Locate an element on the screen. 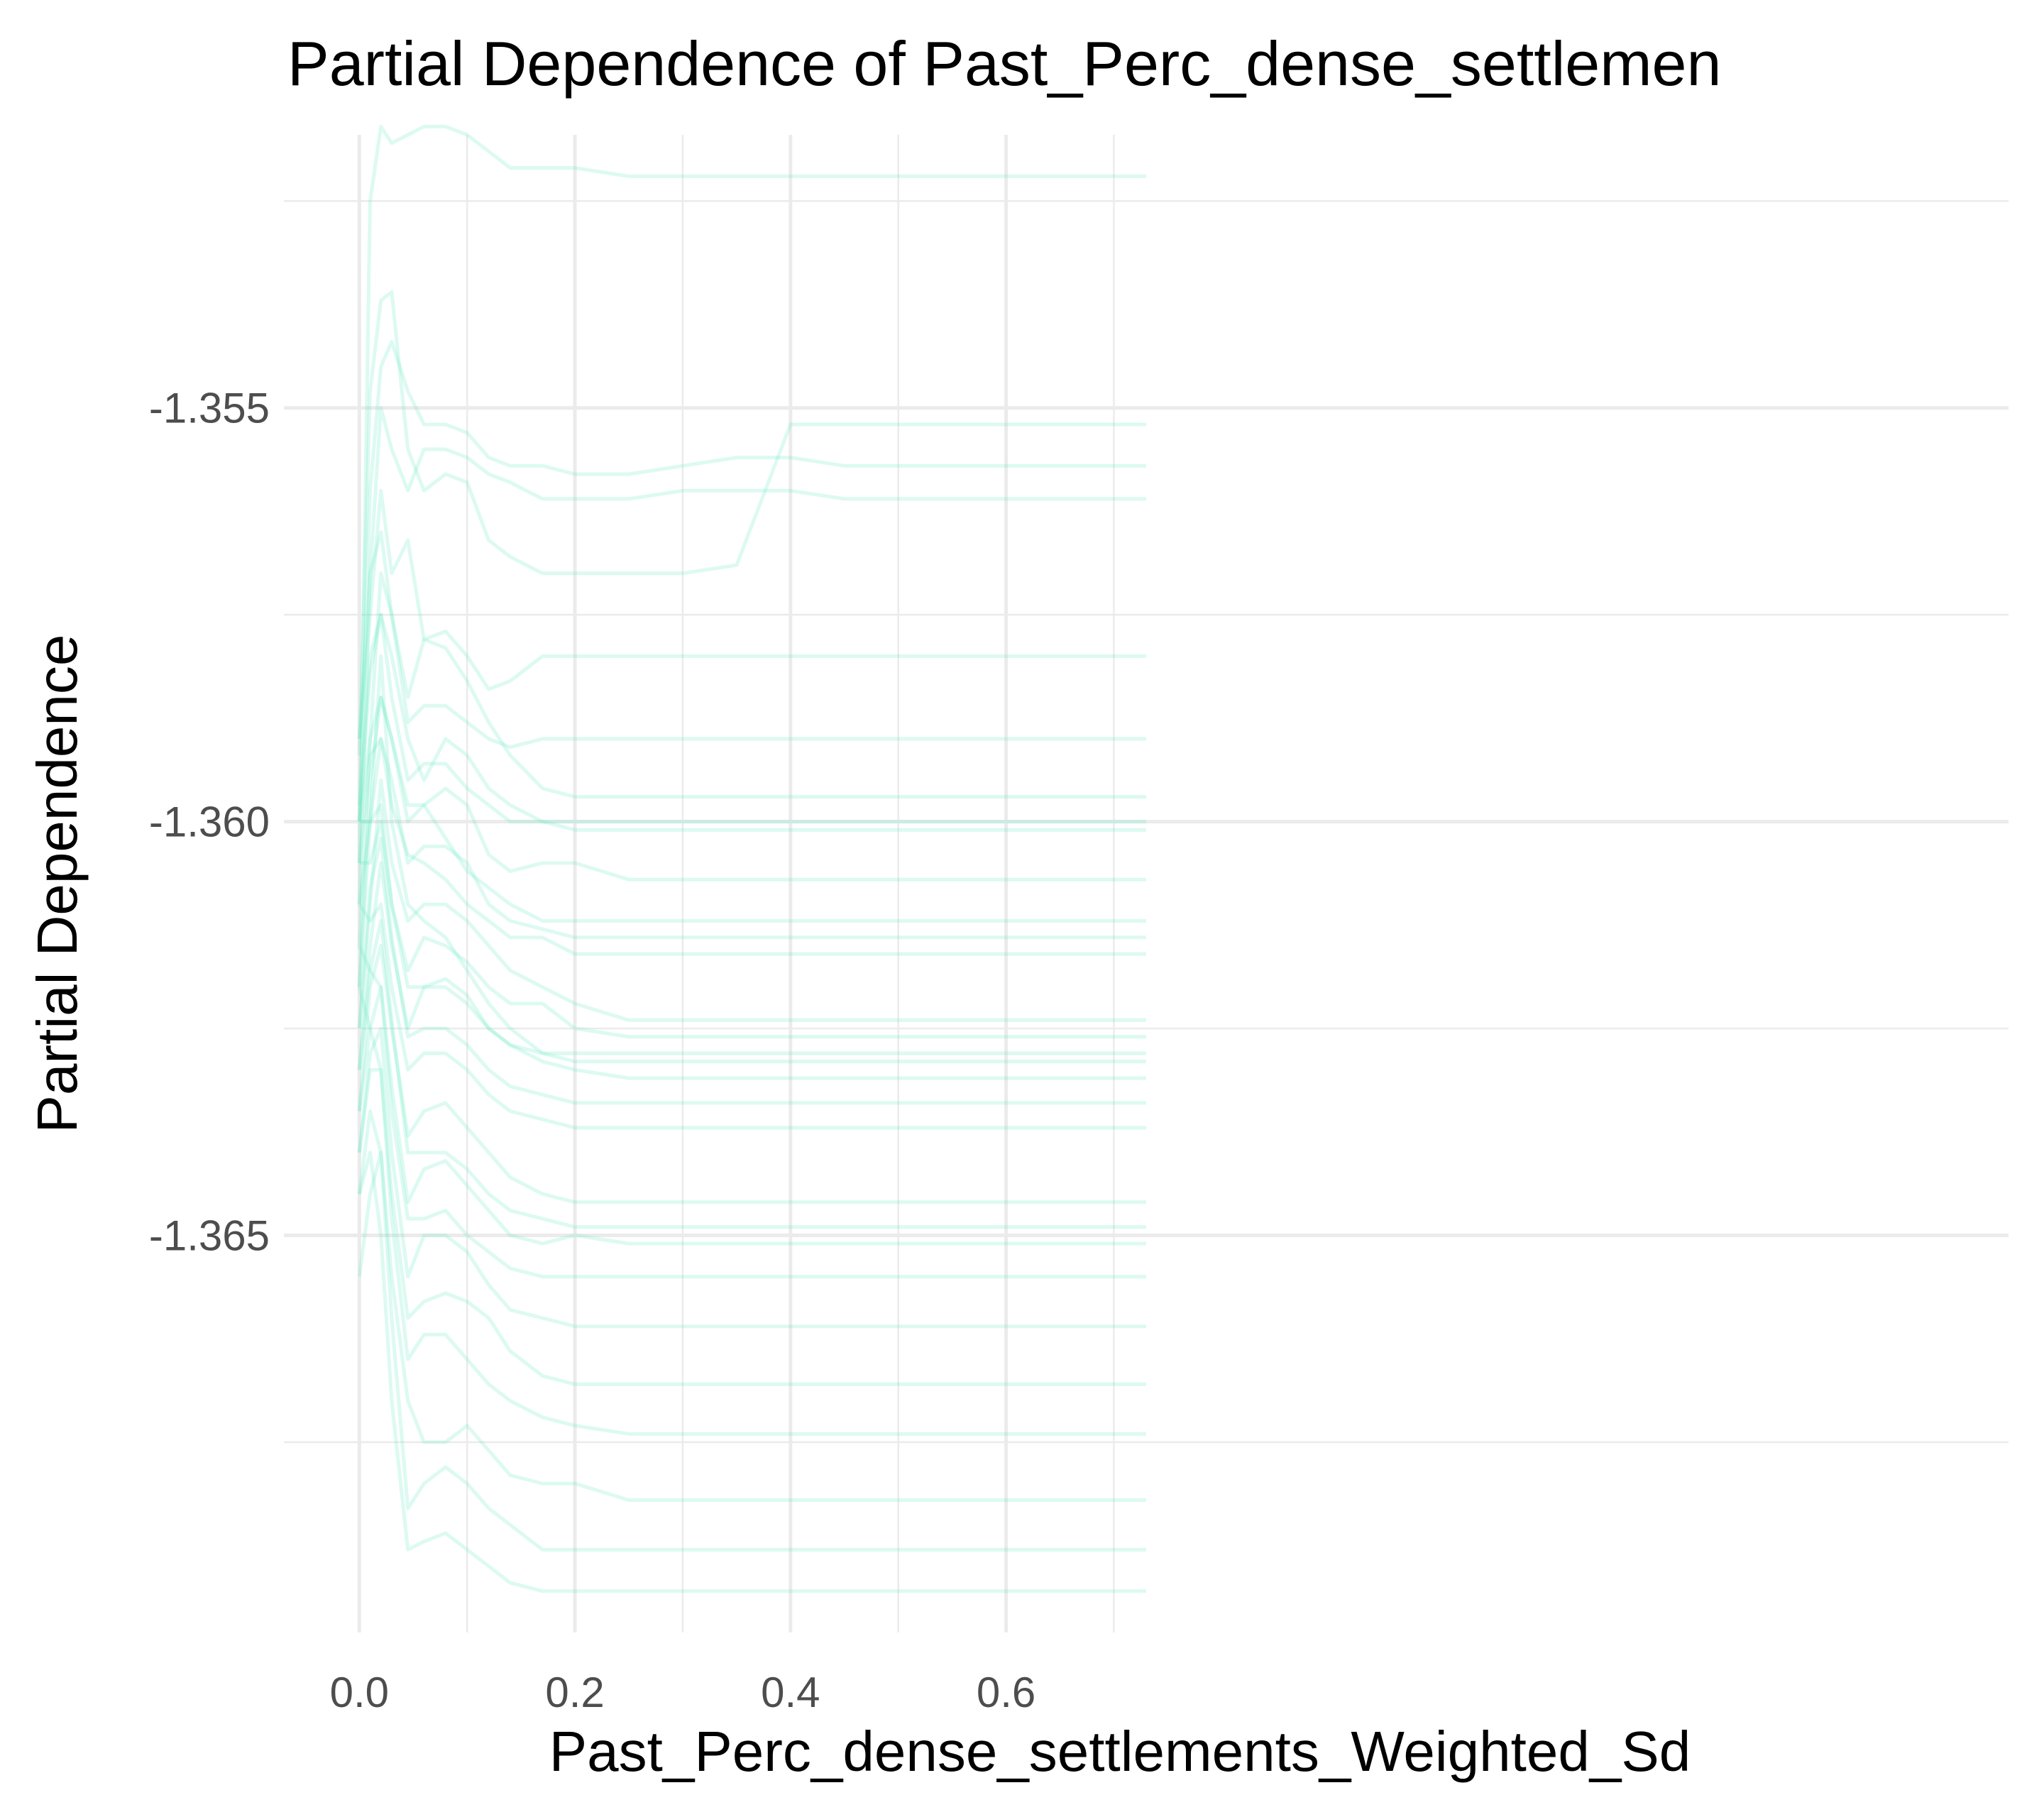 This screenshot has width=2044, height=1817. y-axis-tick-labels: -1.355 -1.360 -1.365 is located at coordinates (209, 822).